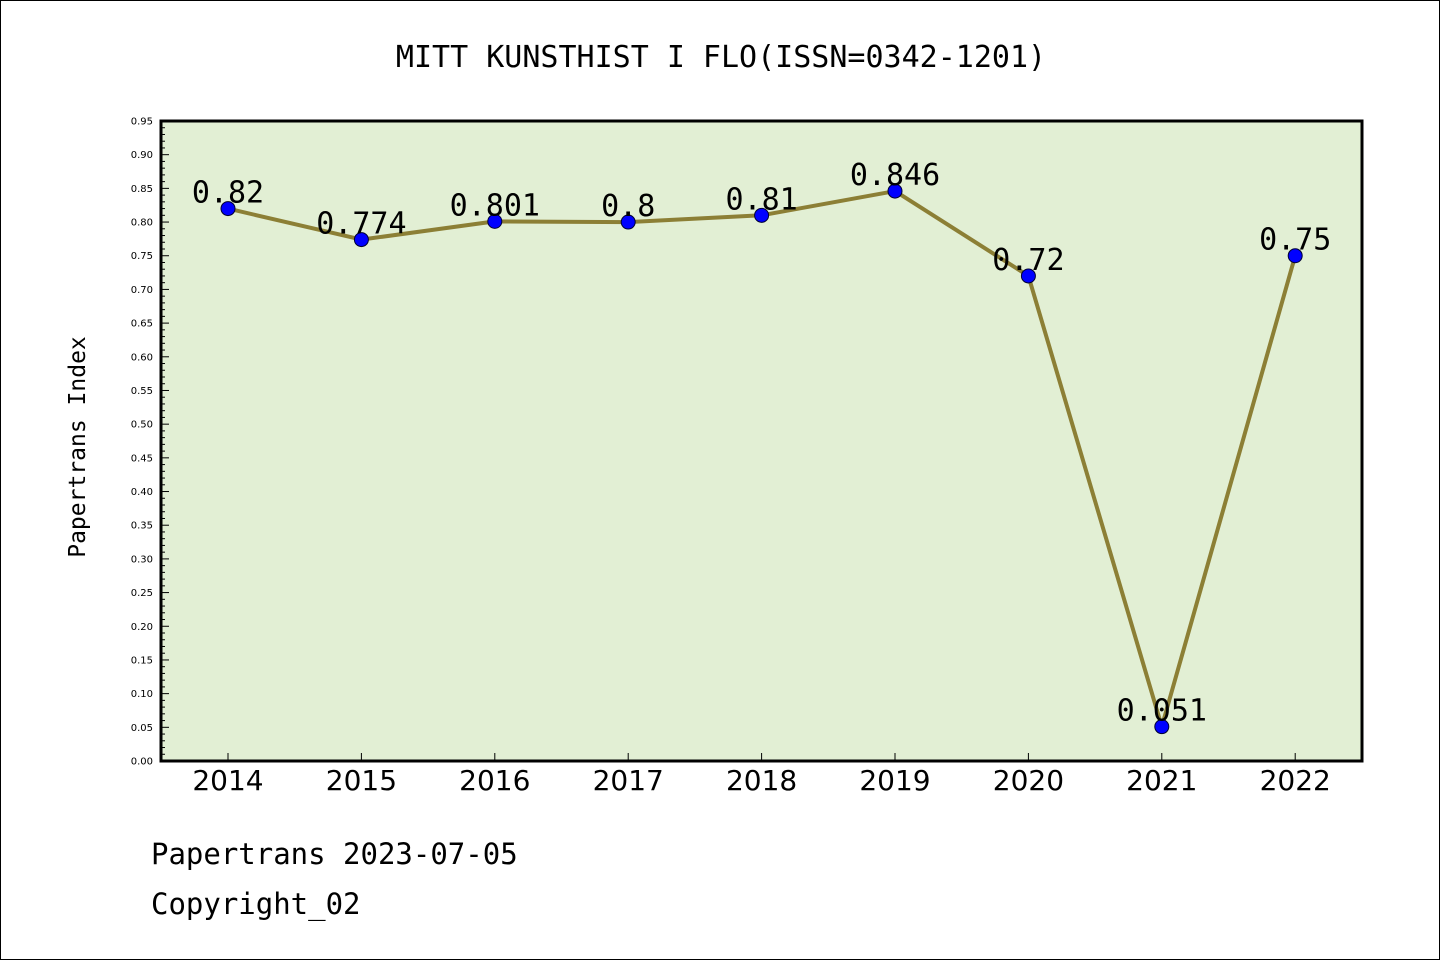 The width and height of the screenshot is (1440, 960). Describe the element at coordinates (142, 593) in the screenshot. I see `y-tick-label: 0.25` at that location.